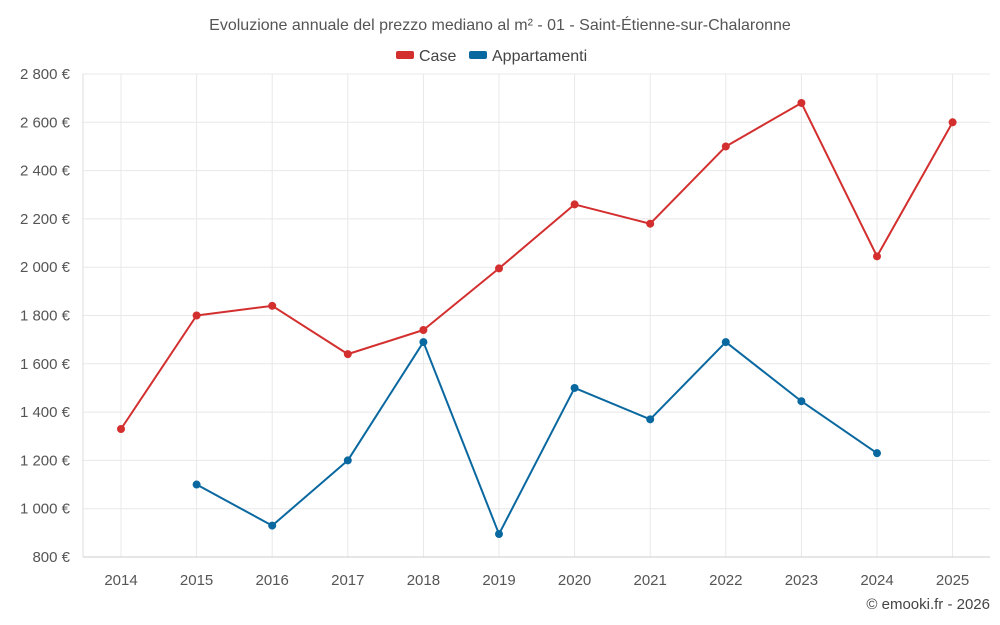 This screenshot has height=625, width=1000. Describe the element at coordinates (574, 580) in the screenshot. I see `x-tick-label: 2020` at that location.